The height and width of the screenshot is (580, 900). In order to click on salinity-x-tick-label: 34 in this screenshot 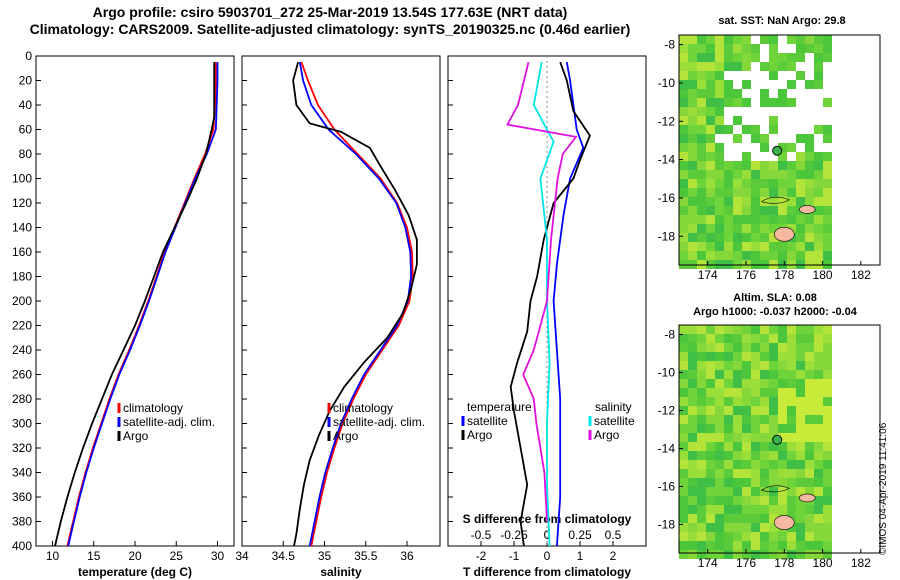, I will do `click(242, 556)`.